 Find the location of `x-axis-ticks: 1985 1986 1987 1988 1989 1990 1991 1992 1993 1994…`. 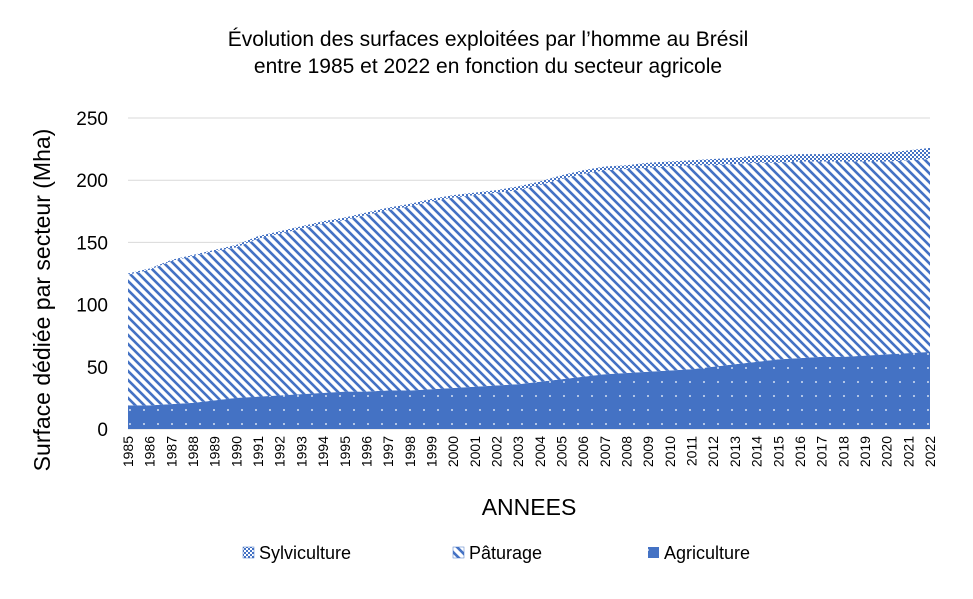

x-axis-ticks: 1985 1986 1987 1988 1989 1990 1991 1992 1993 1994… is located at coordinates (529, 451).